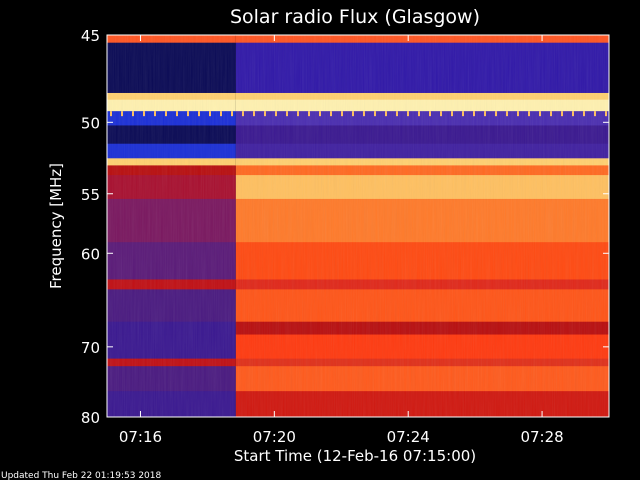  Describe the element at coordinates (90, 254) in the screenshot. I see `y-tick-label: 60` at that location.